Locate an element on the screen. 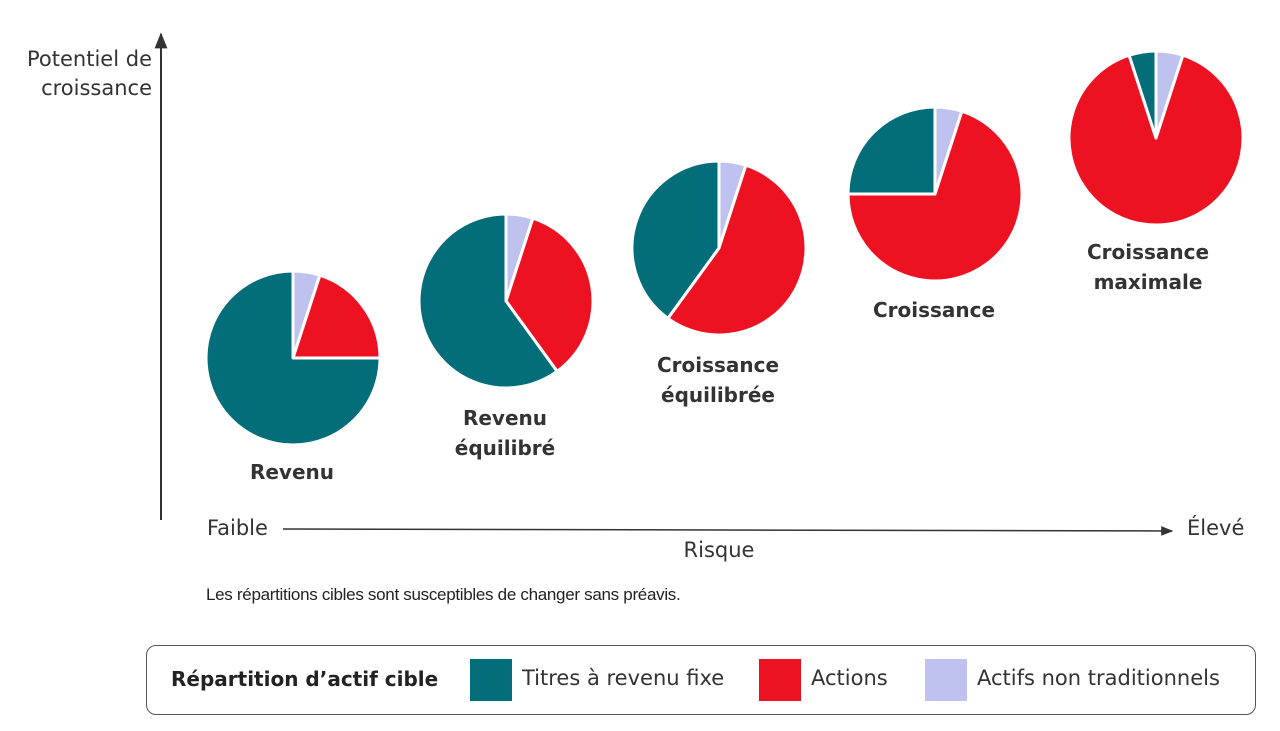 This screenshot has width=1280, height=731. y-axis-label: Potentiel de croissance is located at coordinates (83, 74).